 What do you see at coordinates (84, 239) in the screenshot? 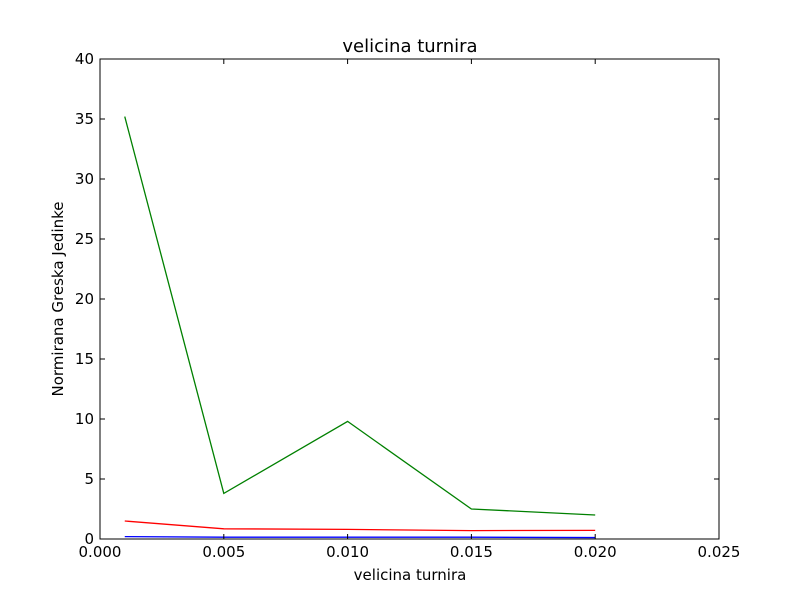
I see `y-tick-label-5: 25` at bounding box center [84, 239].